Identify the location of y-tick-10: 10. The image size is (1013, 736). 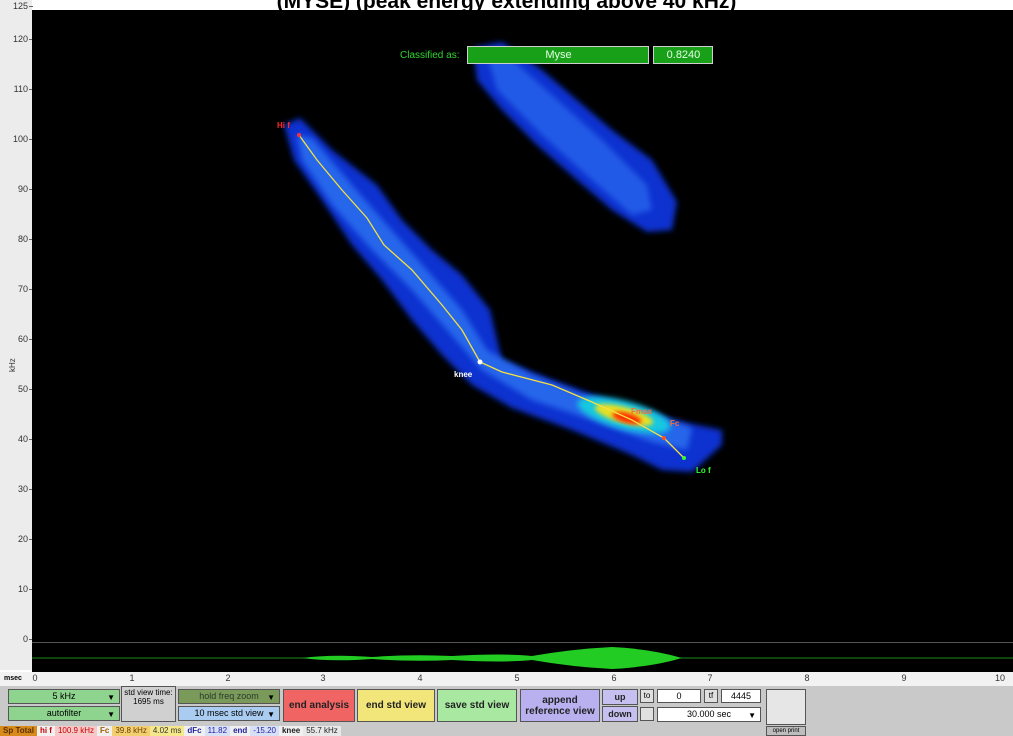
(17, 589).